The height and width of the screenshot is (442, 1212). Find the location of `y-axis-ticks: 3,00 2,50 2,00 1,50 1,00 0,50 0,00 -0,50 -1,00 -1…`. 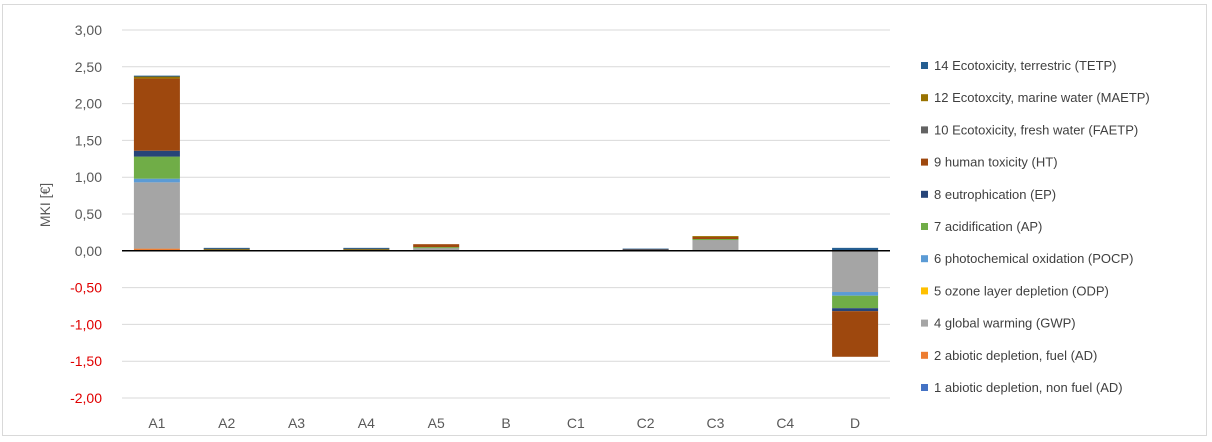

y-axis-ticks: 3,00 2,50 2,00 1,50 1,00 0,50 0,00 -0,50 -1,00 -1… is located at coordinates (86, 214).